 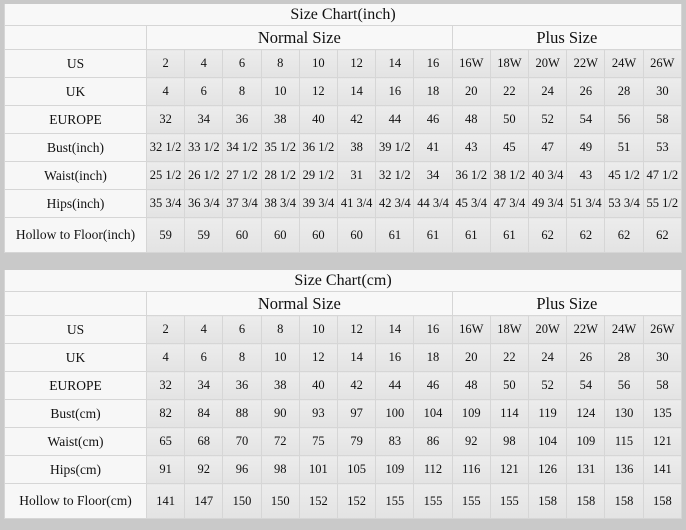 What do you see at coordinates (343, 15) in the screenshot?
I see `chart-title: Size Chart(inch)` at bounding box center [343, 15].